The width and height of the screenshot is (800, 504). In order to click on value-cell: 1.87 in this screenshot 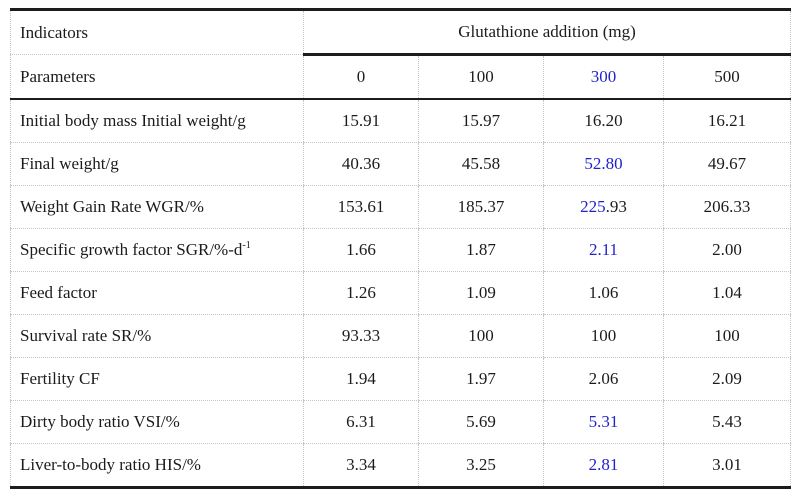, I will do `click(481, 250)`.